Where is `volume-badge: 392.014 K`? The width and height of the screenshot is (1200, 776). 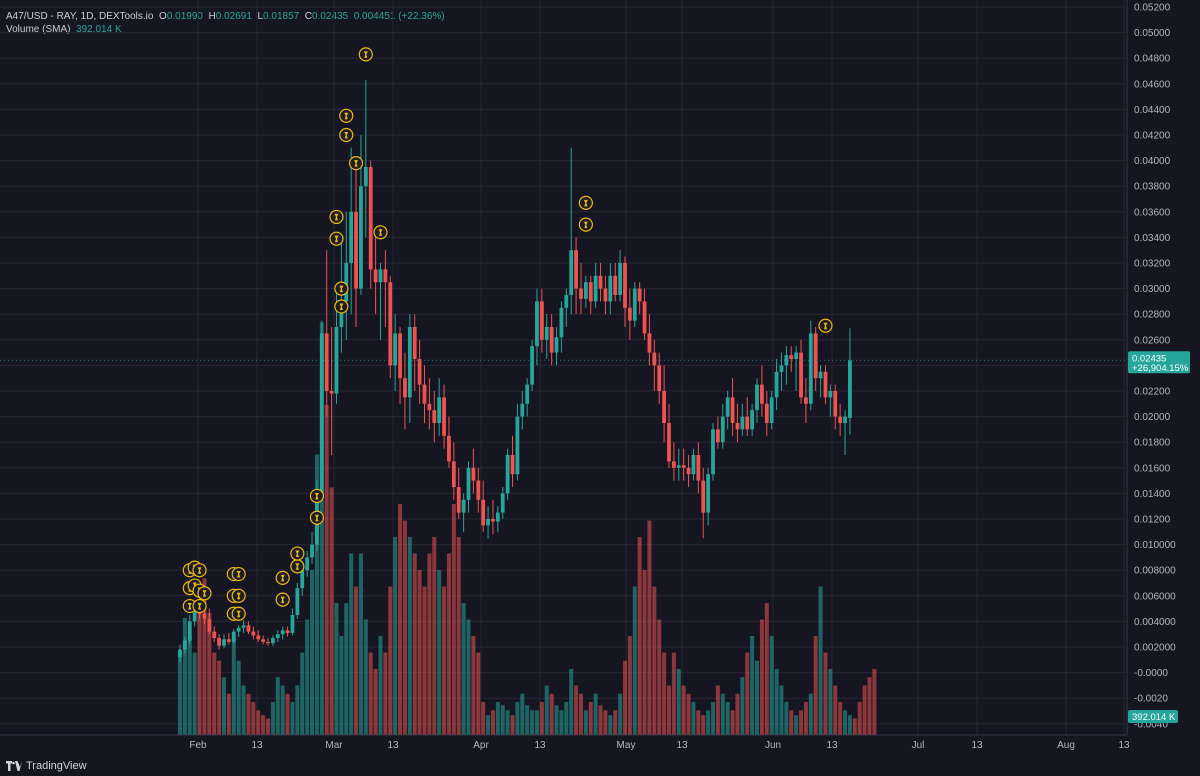
volume-badge: 392.014 K is located at coordinates (1153, 716).